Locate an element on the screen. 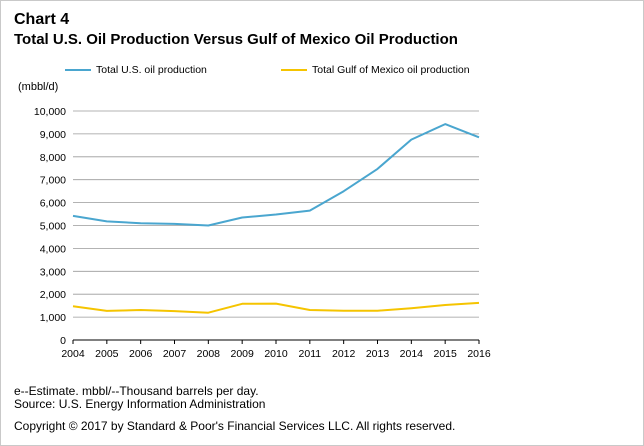  chart-number: Chart 4 is located at coordinates (42, 19).